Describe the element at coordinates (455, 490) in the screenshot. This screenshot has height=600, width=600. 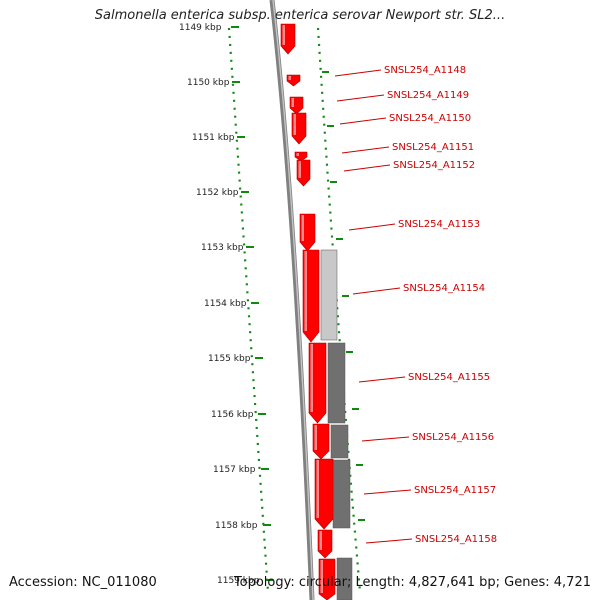
I see `gene-label: SNSL254_A1157` at that location.